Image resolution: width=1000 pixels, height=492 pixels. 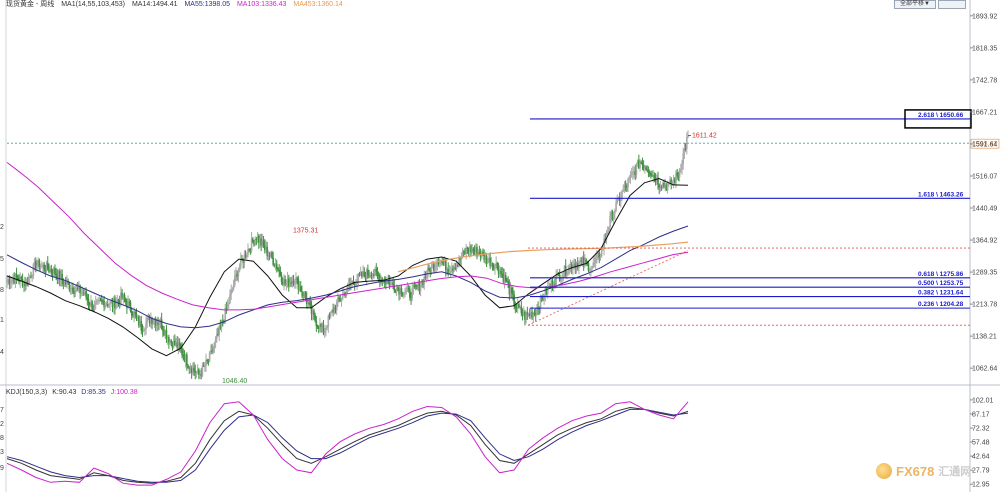 What do you see at coordinates (347, 277) in the screenshot?
I see `ma-line-ma55` at bounding box center [347, 277].